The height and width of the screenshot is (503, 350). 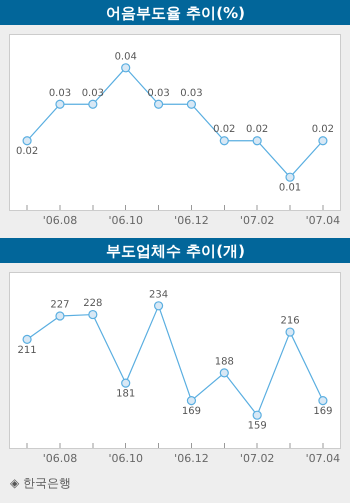 I want to click on text: ◈ 한국은행, so click(x=41, y=483).